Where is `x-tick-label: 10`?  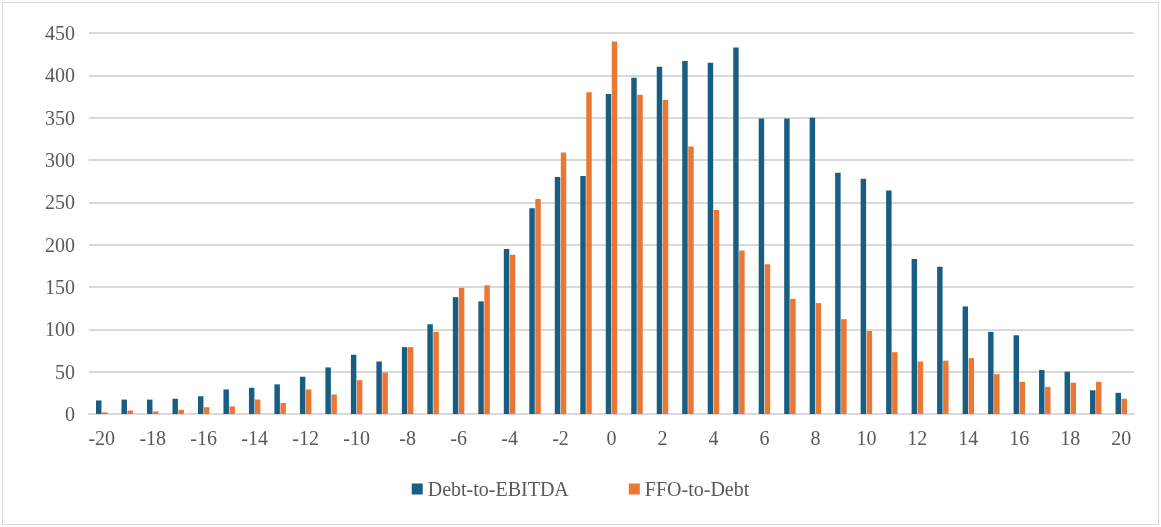 x-tick-label: 10 is located at coordinates (866, 438).